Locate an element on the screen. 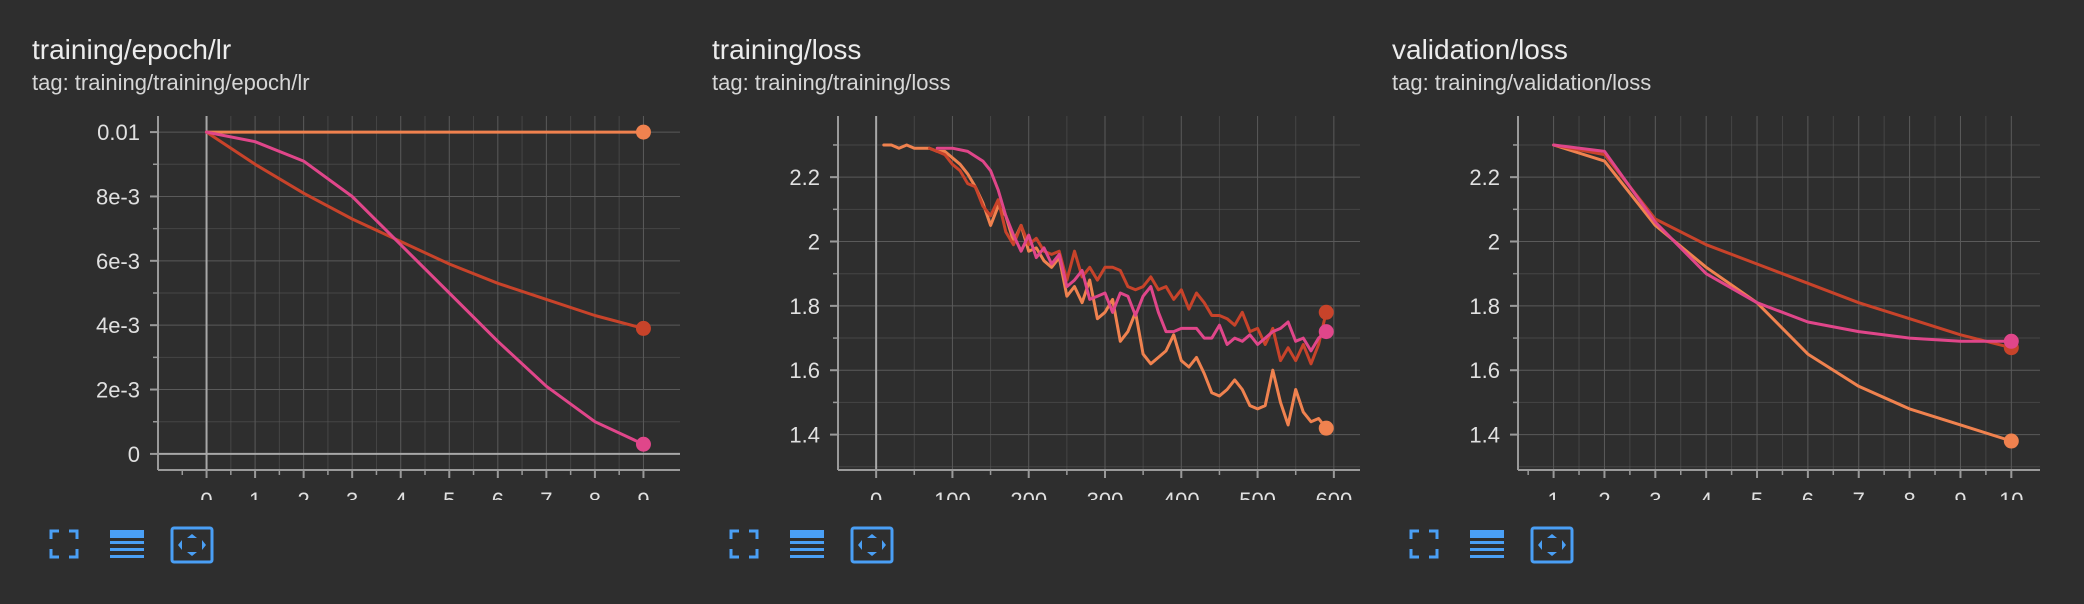 The height and width of the screenshot is (604, 2084). x-tick-label: 300 is located at coordinates (1105, 494).